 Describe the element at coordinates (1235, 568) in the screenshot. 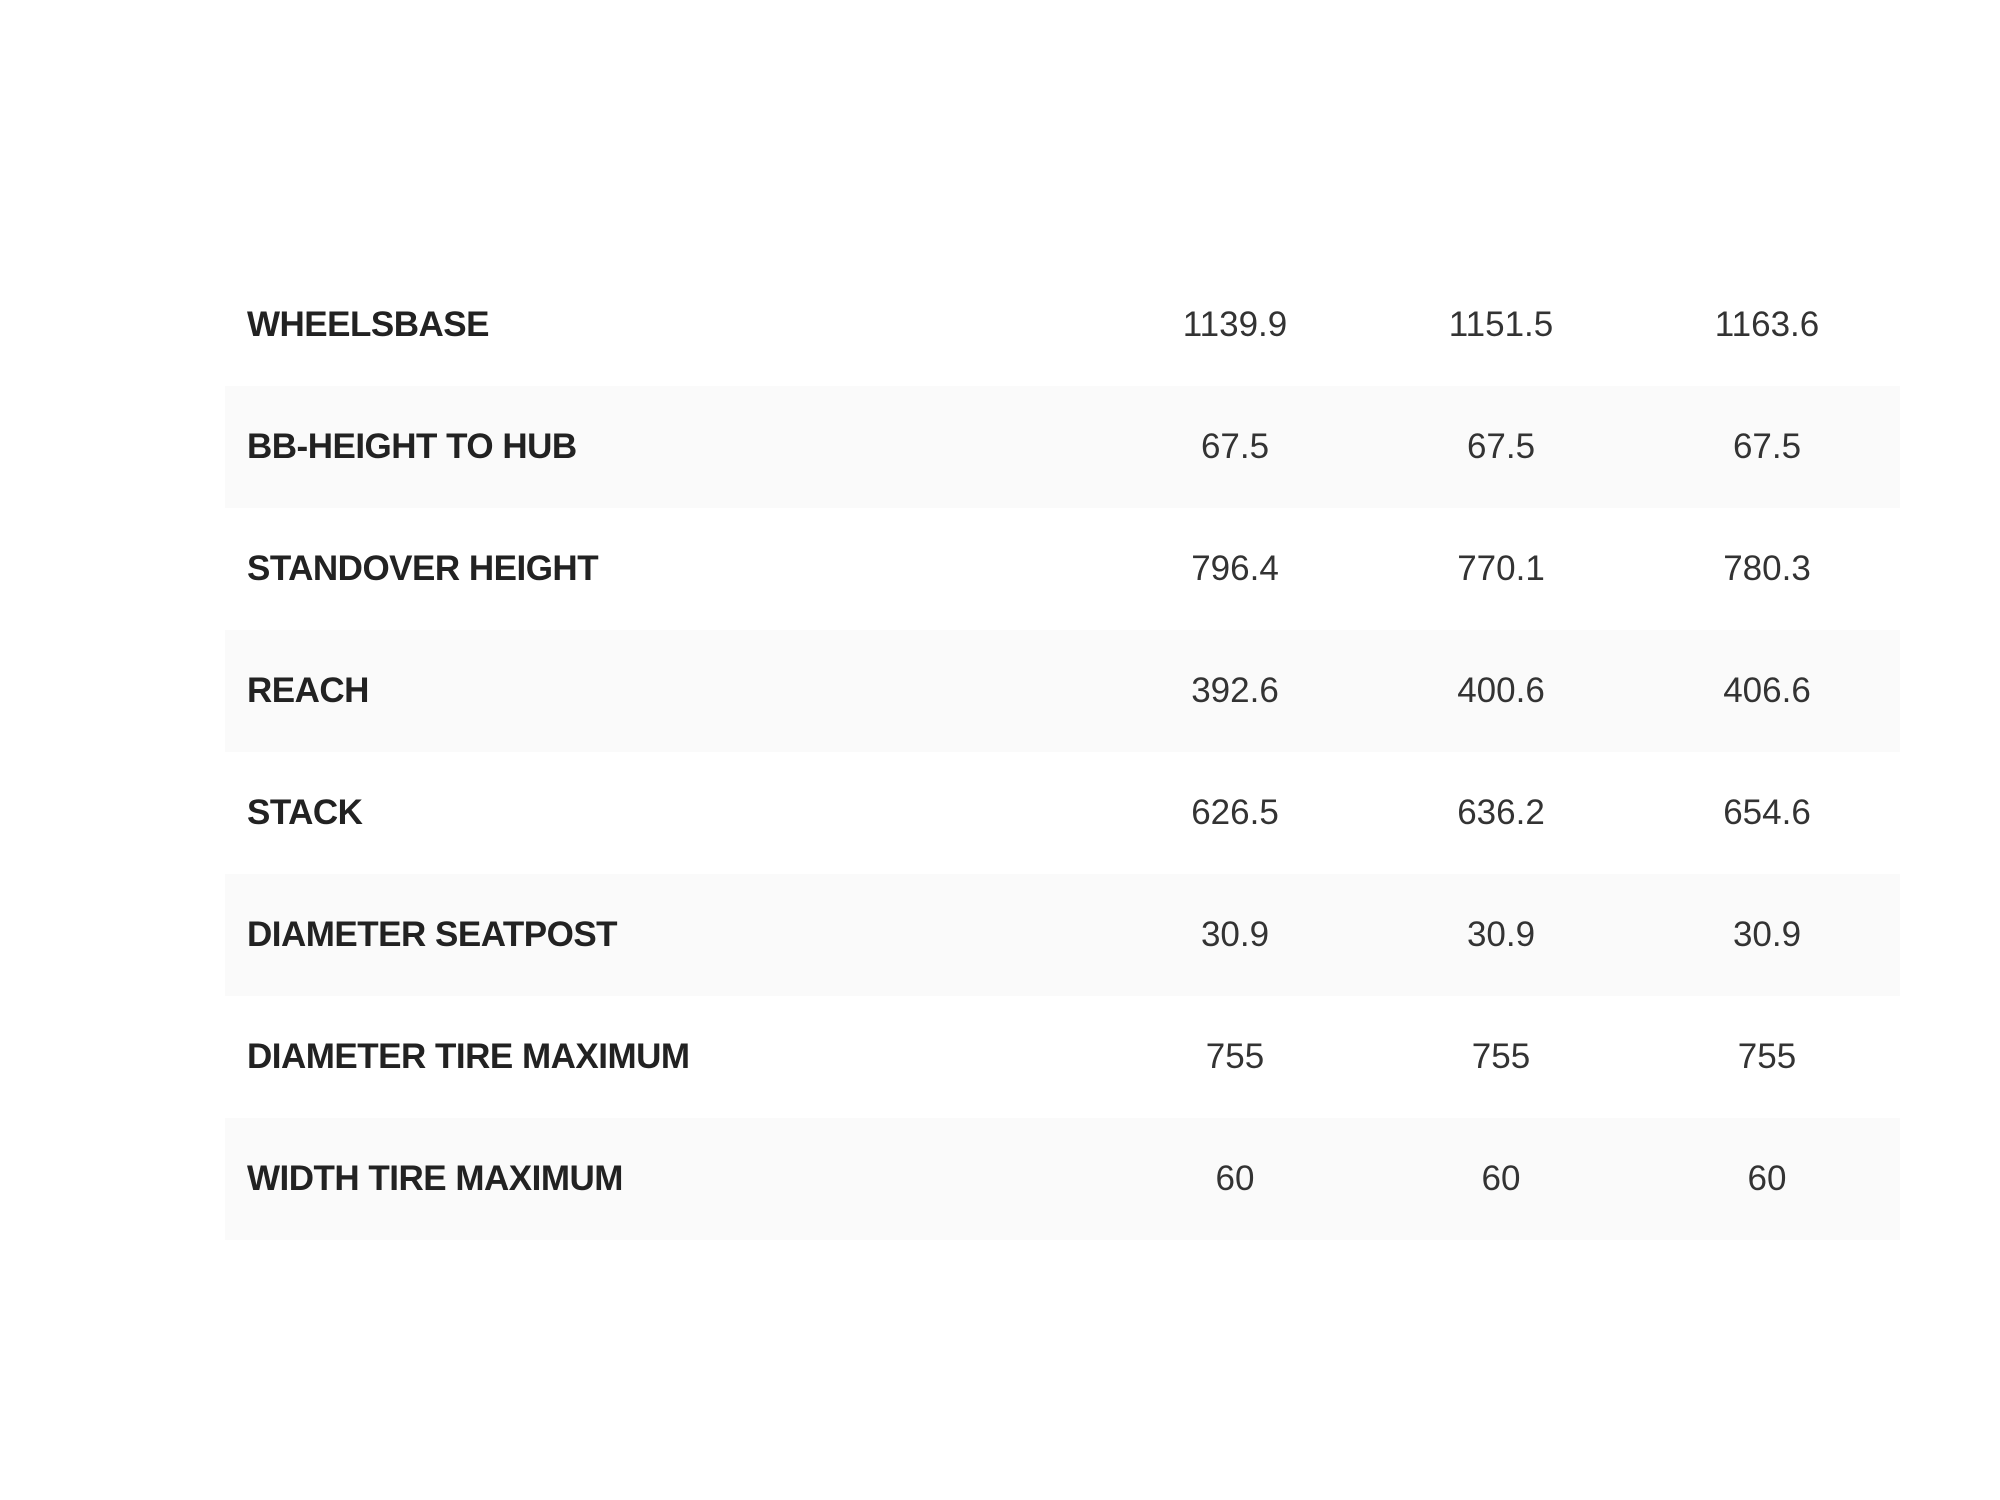

I see `table-cell: 796.4` at that location.